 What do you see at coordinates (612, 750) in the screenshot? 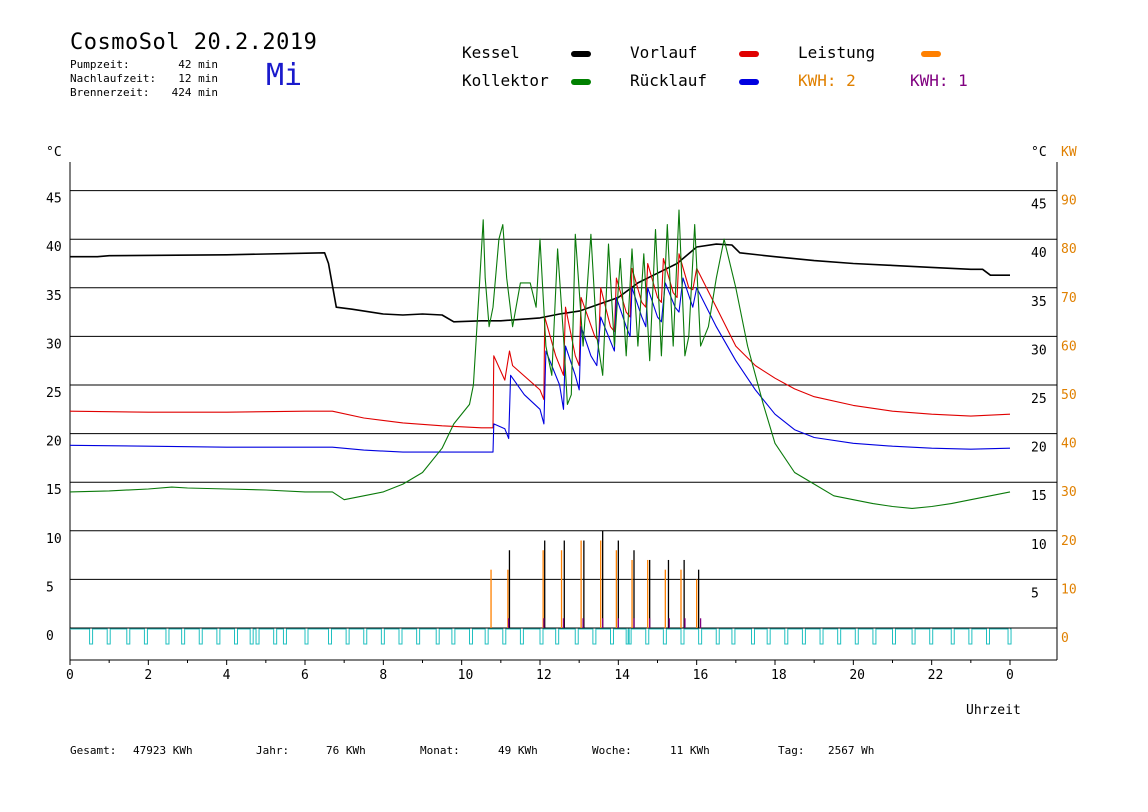
I see `footer-woche-label: Woche:` at bounding box center [612, 750].